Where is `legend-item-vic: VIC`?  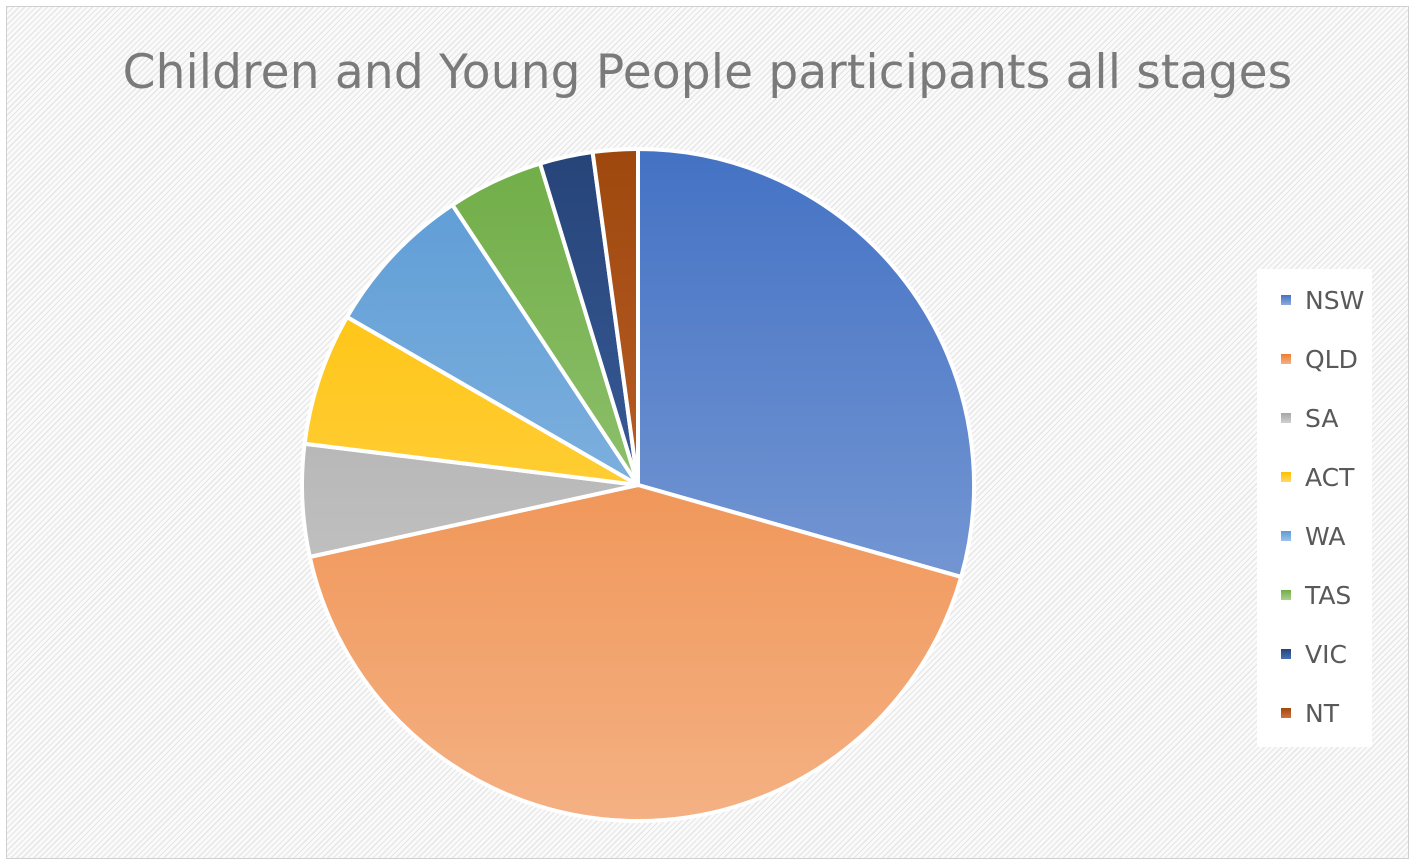 legend-item-vic: VIC is located at coordinates (1302, 654).